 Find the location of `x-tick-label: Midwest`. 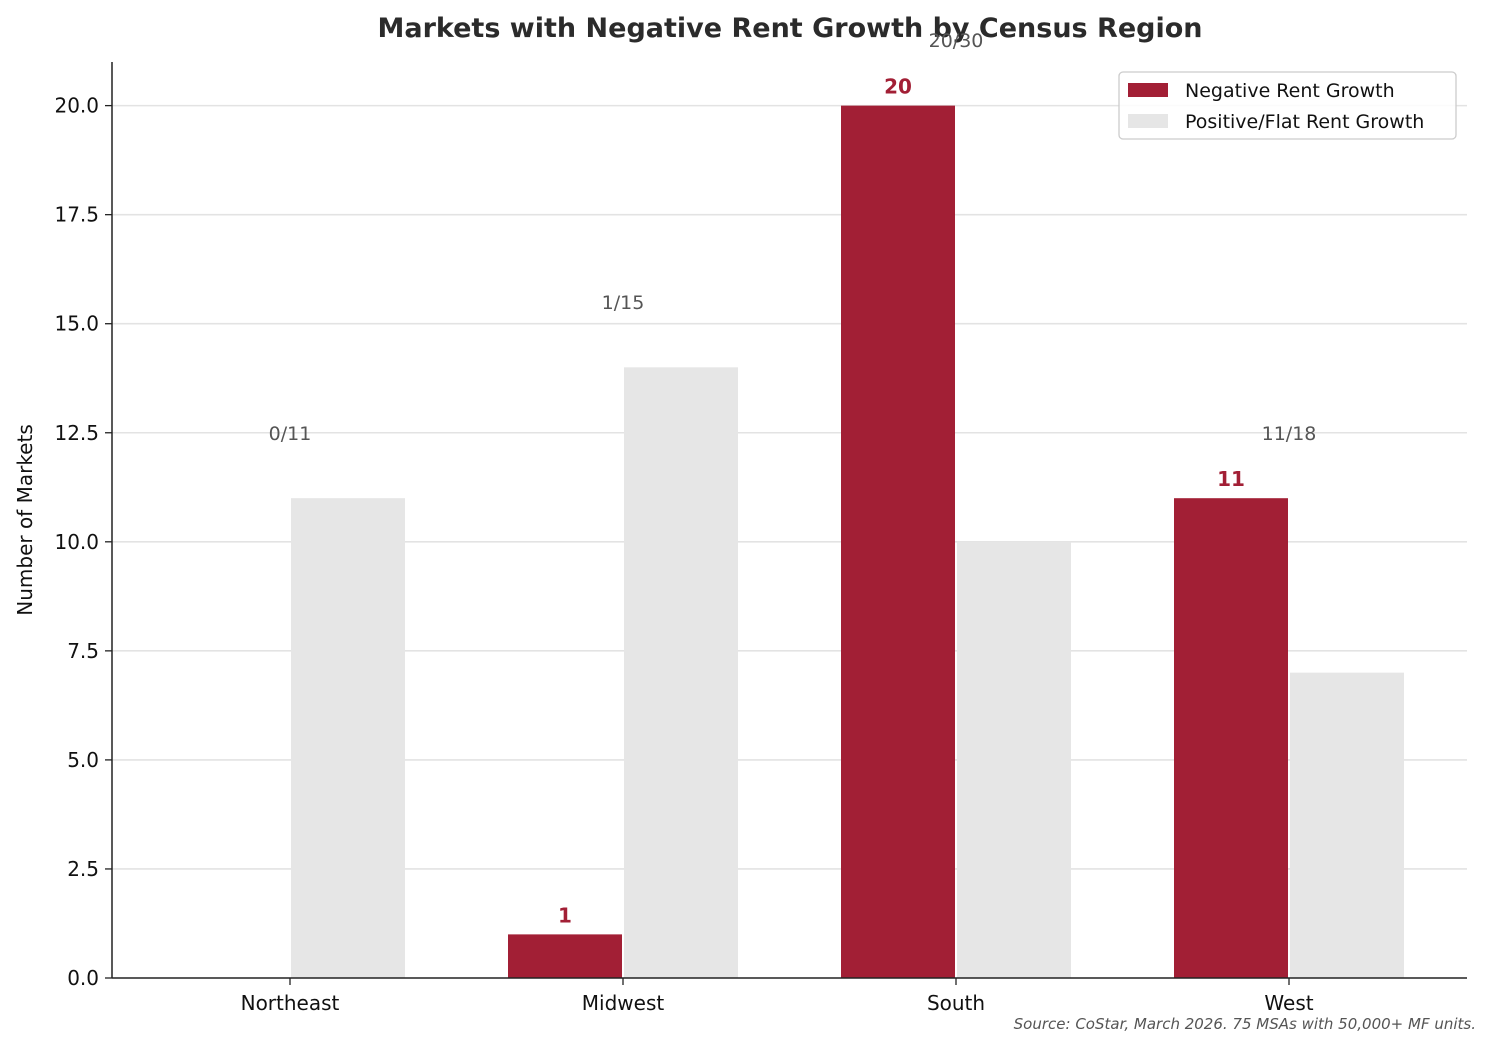

x-tick-label: Midwest is located at coordinates (623, 1003).